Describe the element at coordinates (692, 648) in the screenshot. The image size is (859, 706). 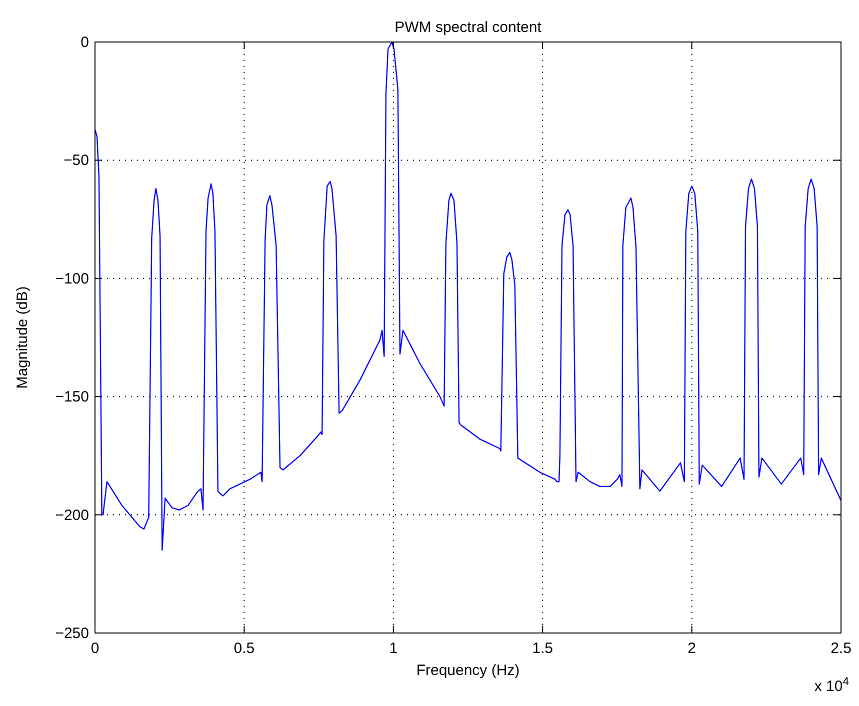
I see `x-tick-label: 2` at that location.